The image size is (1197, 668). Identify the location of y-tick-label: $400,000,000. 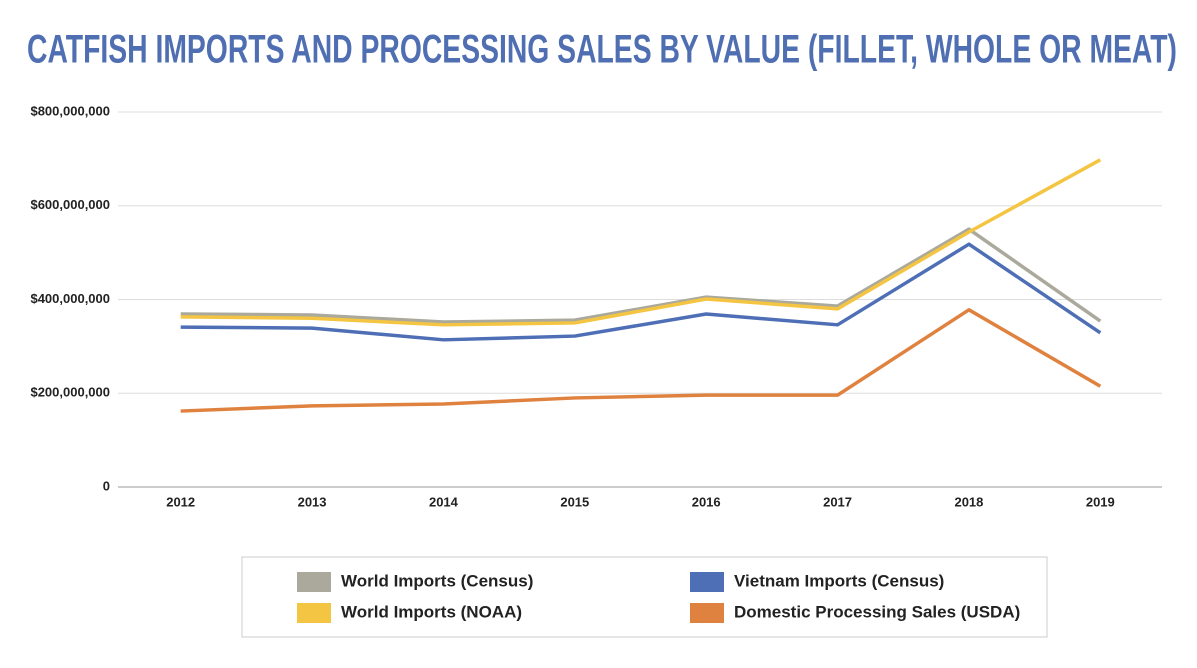
(70, 298).